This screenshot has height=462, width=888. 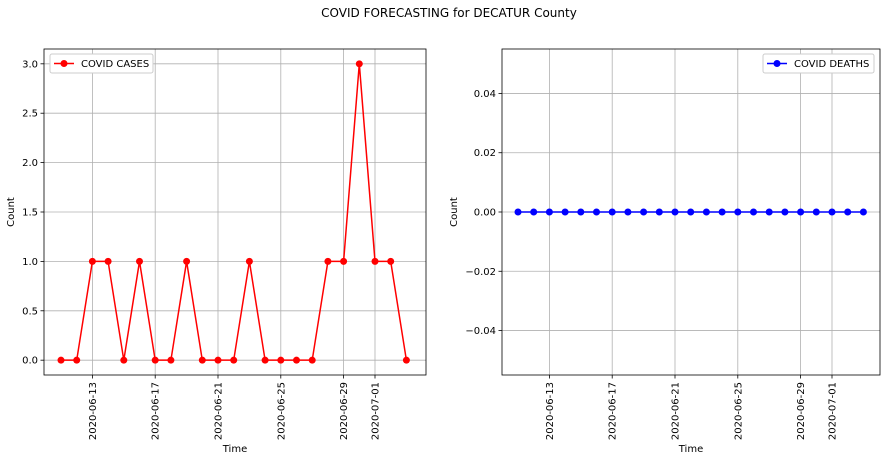 What do you see at coordinates (30, 163) in the screenshot?
I see `cases-y-tick-label: 2.0` at bounding box center [30, 163].